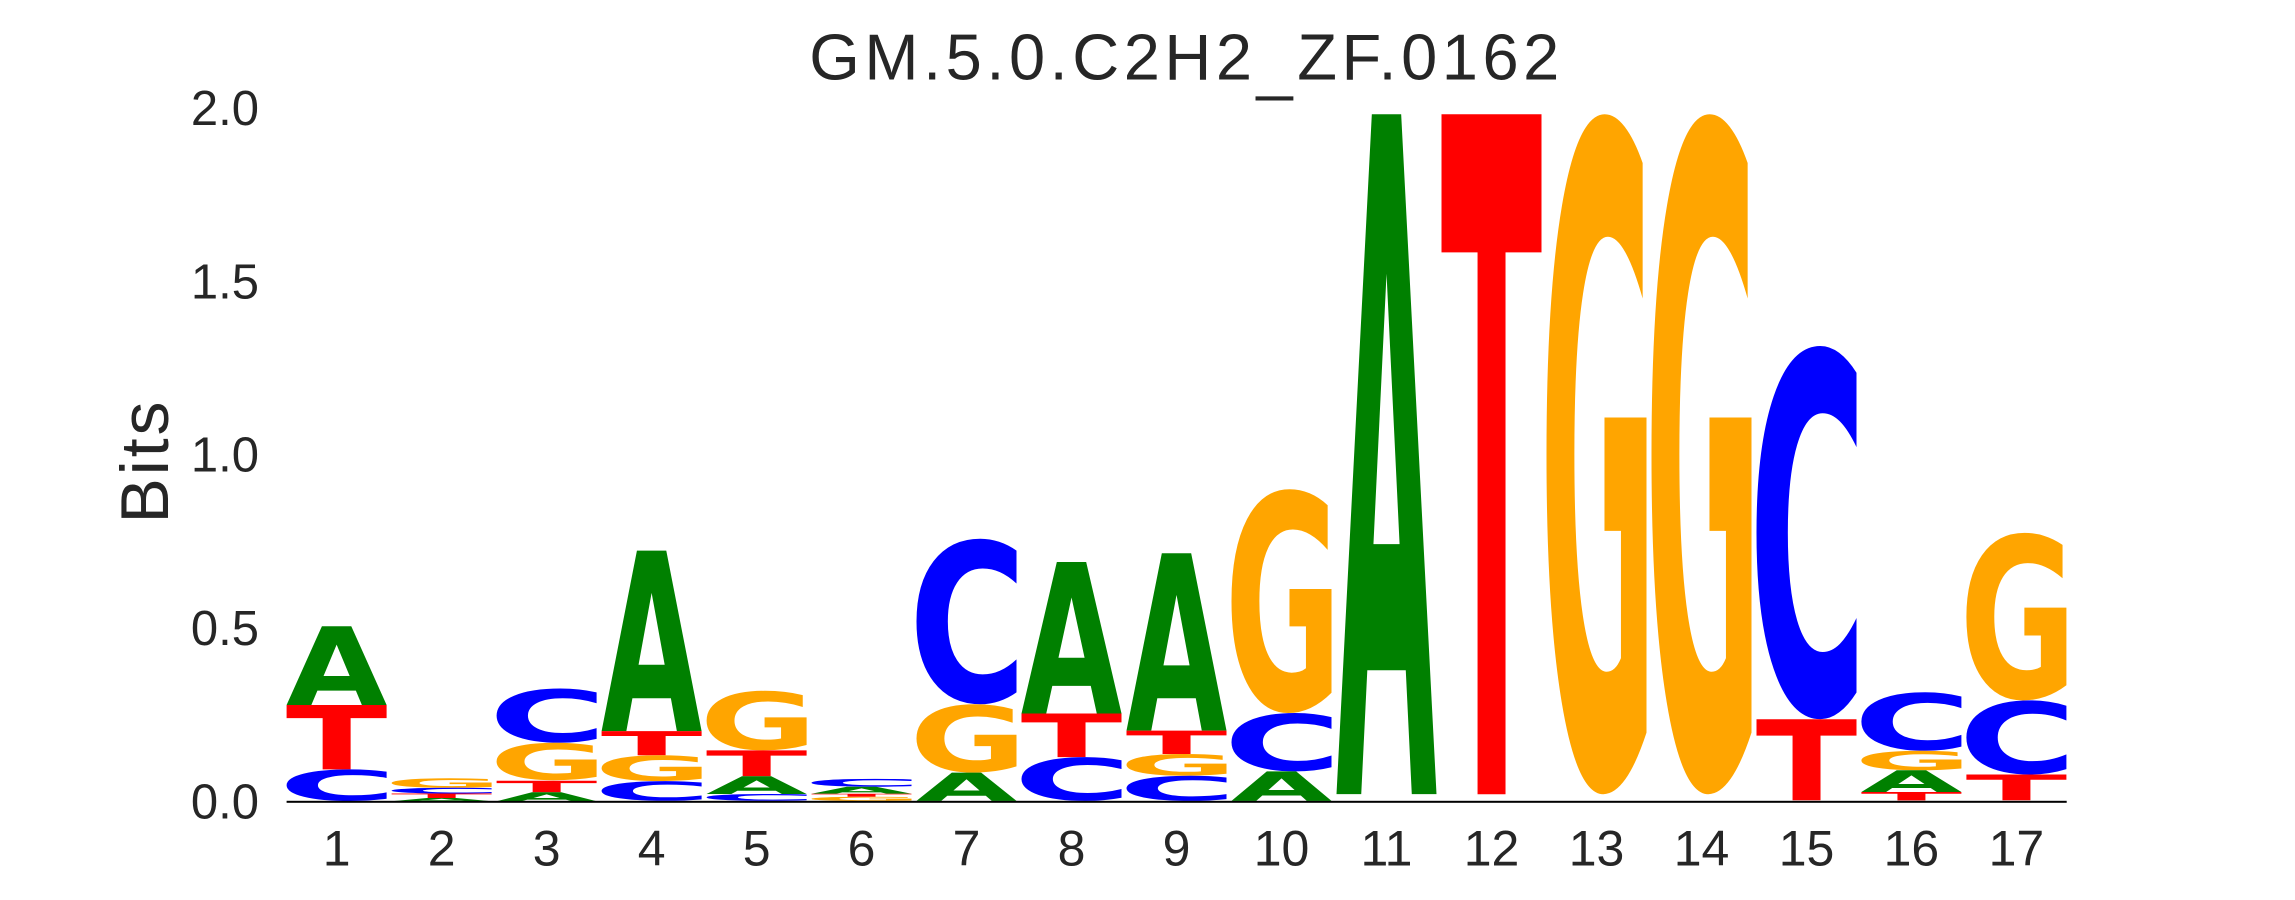 This screenshot has width=2295, height=900. Describe the element at coordinates (1597, 848) in the screenshot. I see `svg-text: 13` at that location.